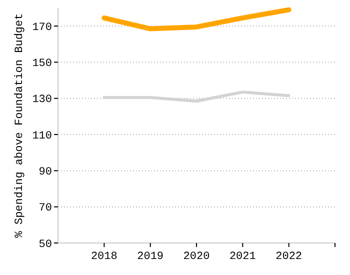 This screenshot has width=350, height=275. I want to click on y-tick-label: 90, so click(45, 172).